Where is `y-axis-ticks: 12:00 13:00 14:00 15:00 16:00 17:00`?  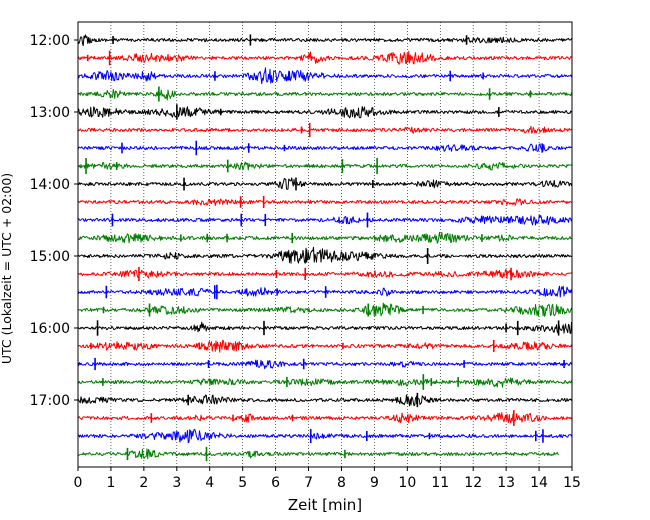
y-axis-ticks: 12:00 13:00 14:00 15:00 16:00 17:00 is located at coordinates (54, 221).